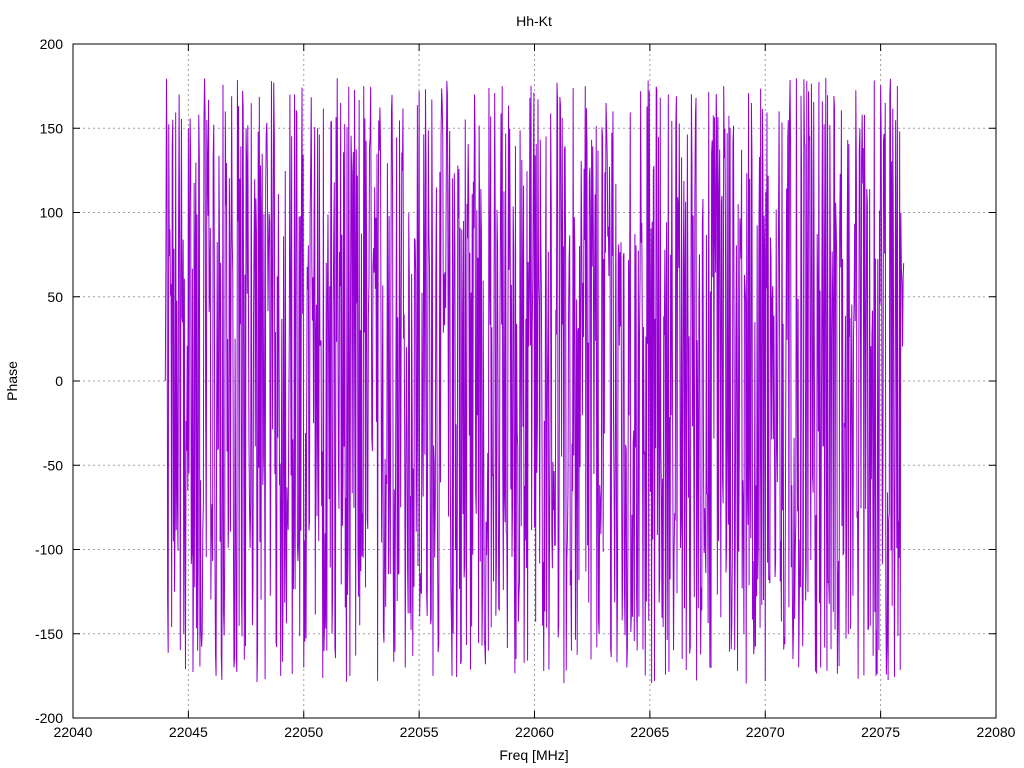 This screenshot has width=1024, height=768. Describe the element at coordinates (49, 634) in the screenshot. I see `y-tick-label: -150` at that location.